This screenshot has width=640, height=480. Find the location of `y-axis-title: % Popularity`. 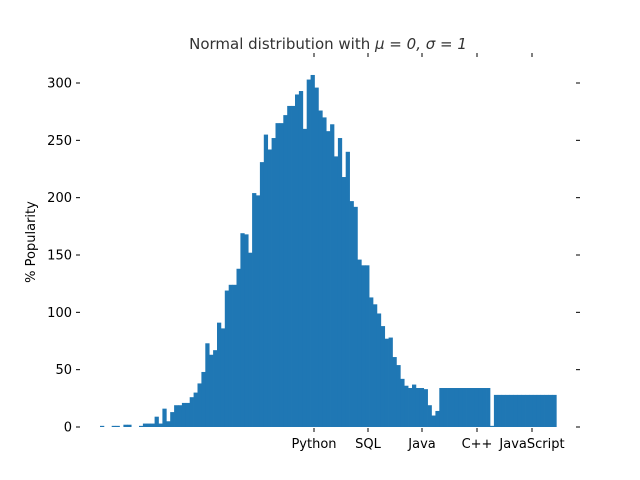

y-axis-title: % Popularity is located at coordinates (31, 242).